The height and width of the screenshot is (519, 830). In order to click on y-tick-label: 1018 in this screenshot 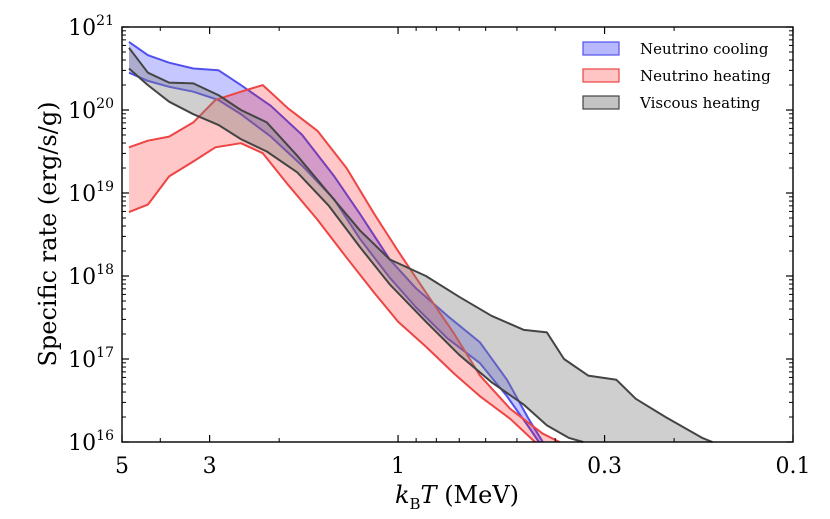, I will do `click(91, 276)`.